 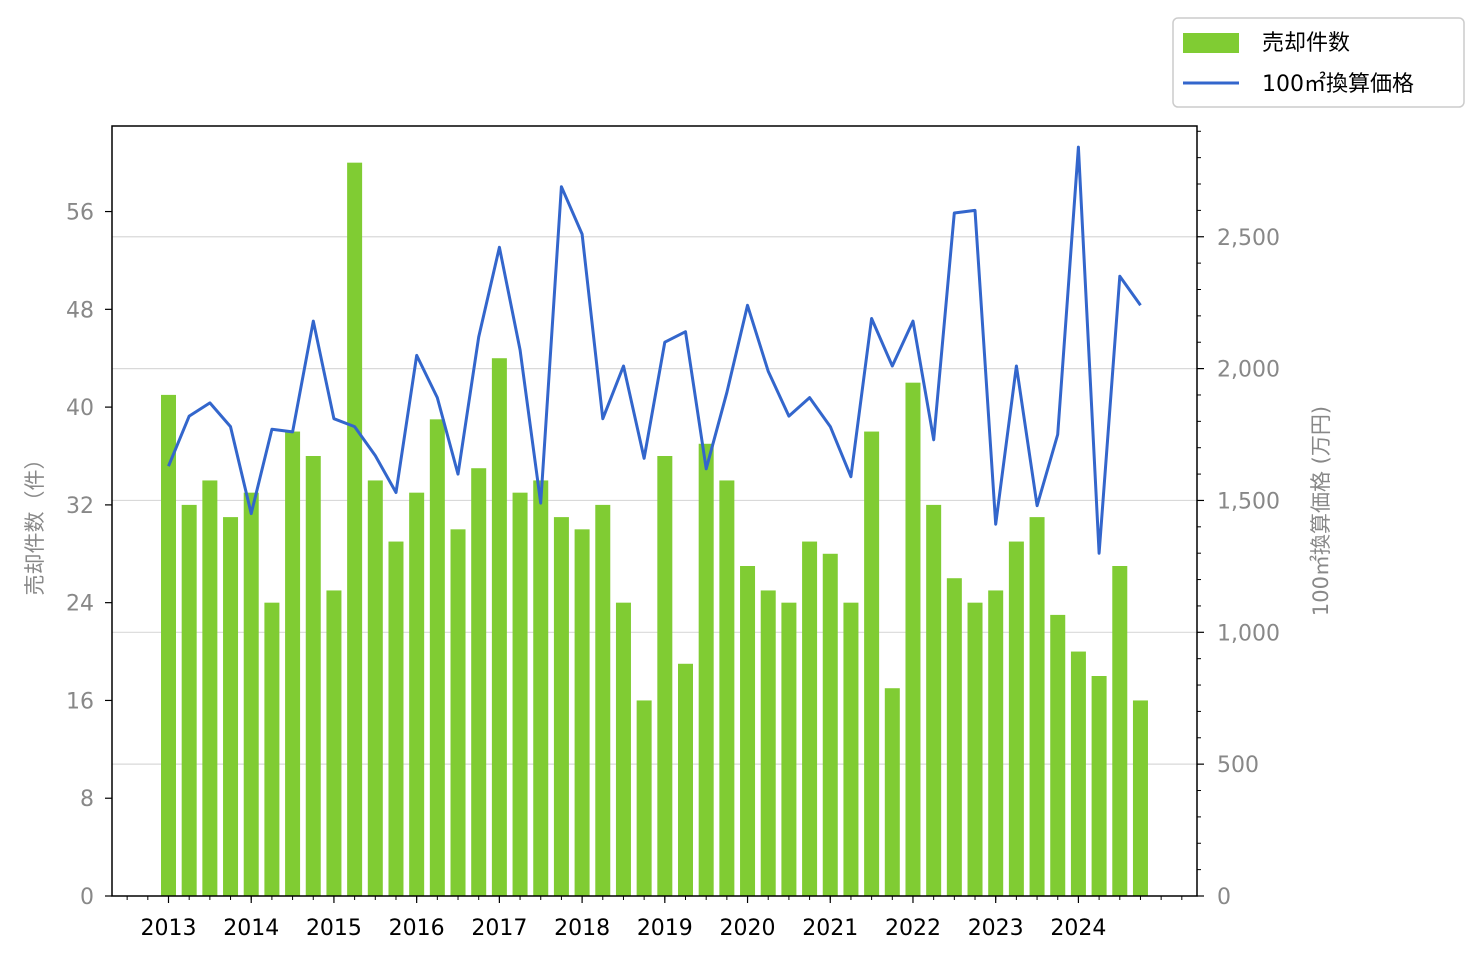 What do you see at coordinates (80, 408) in the screenshot?
I see `left-tick-label: 40` at bounding box center [80, 408].